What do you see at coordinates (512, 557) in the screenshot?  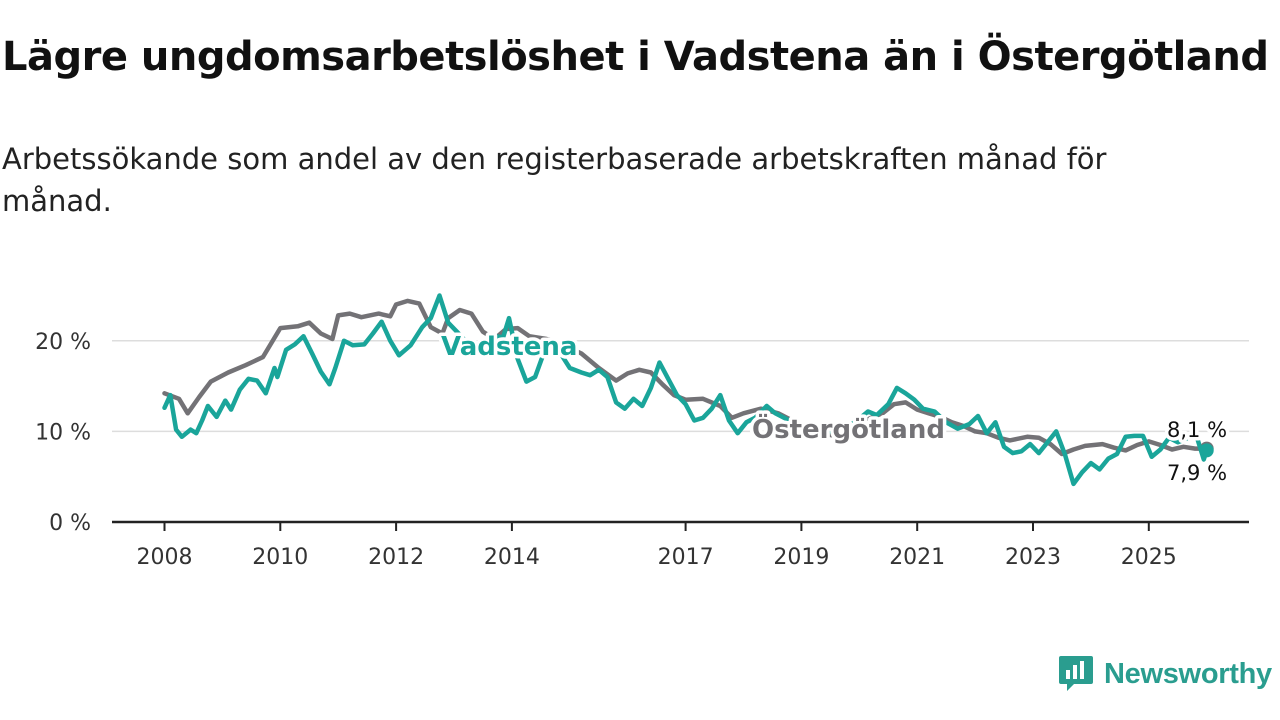 I see `x-tick-label: 2014` at bounding box center [512, 557].